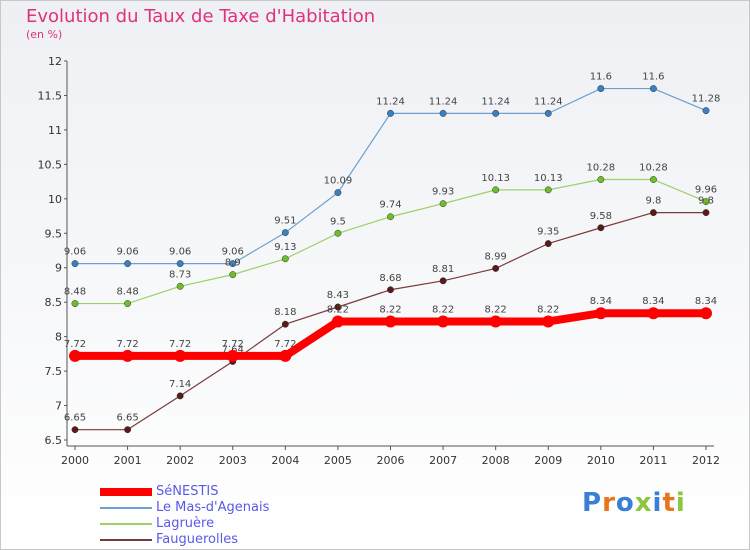 This screenshot has width=750, height=550. I want to click on legend-label: Le Mas-d'Agenais, so click(213, 507).